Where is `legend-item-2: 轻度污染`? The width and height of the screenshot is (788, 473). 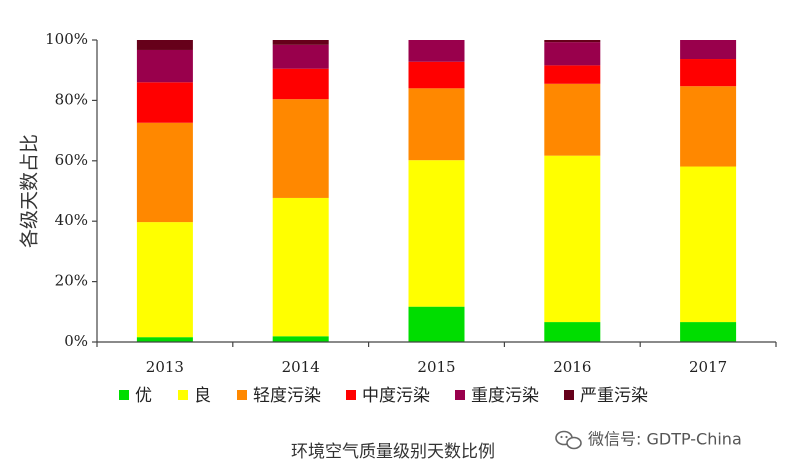
legend-item-2: 轻度污染 is located at coordinates (279, 396).